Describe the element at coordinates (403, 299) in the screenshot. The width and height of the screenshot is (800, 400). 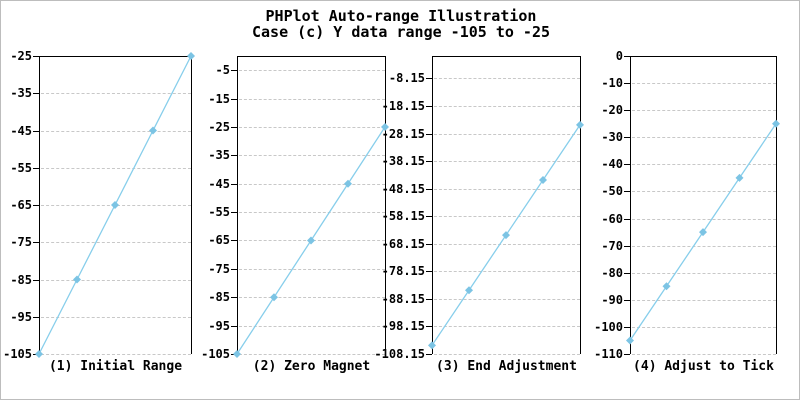
I see `y-tick-label: -88.15` at that location.